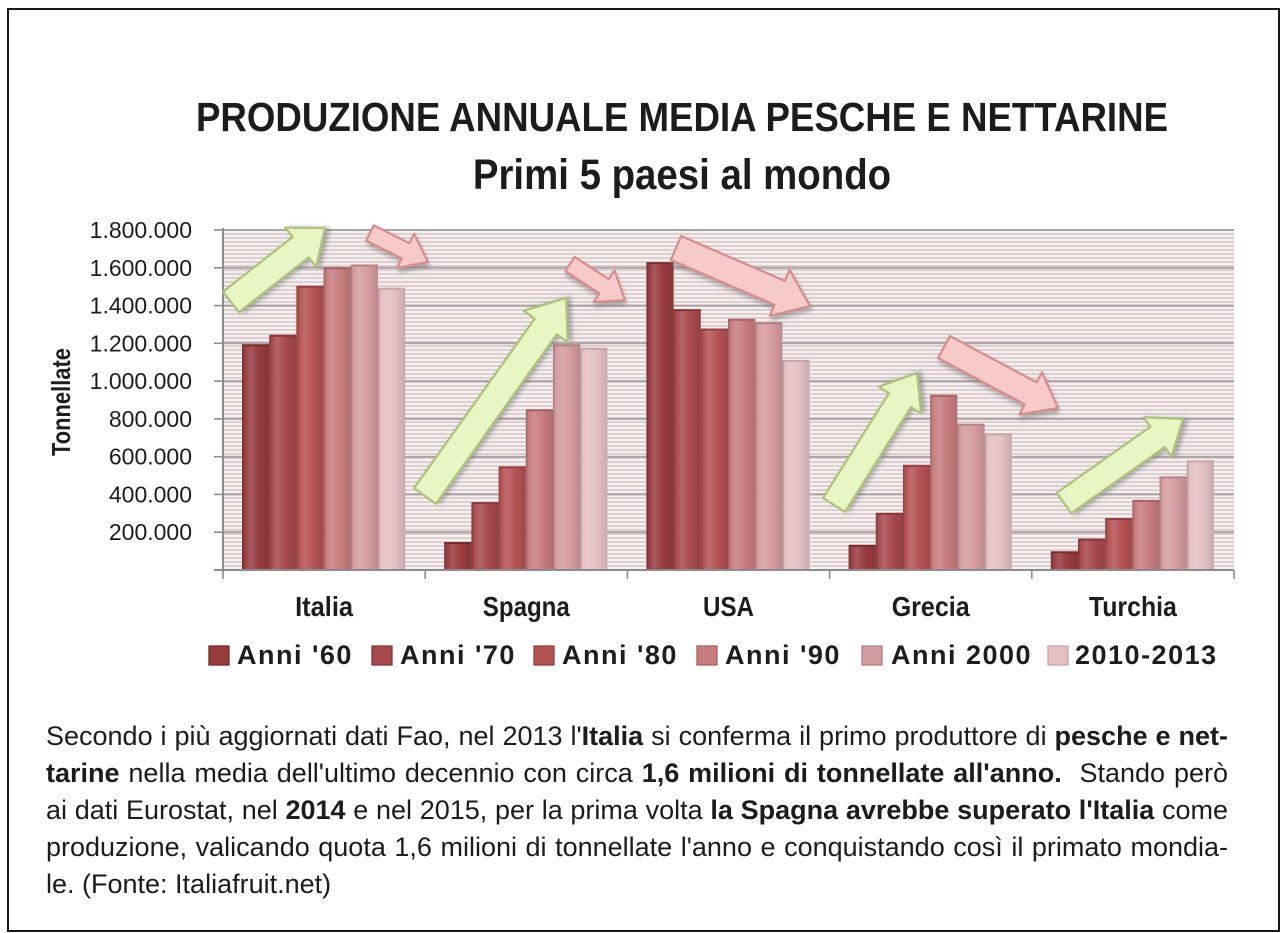 This screenshot has width=1288, height=933. I want to click on svg-text: Italia, so click(324, 606).